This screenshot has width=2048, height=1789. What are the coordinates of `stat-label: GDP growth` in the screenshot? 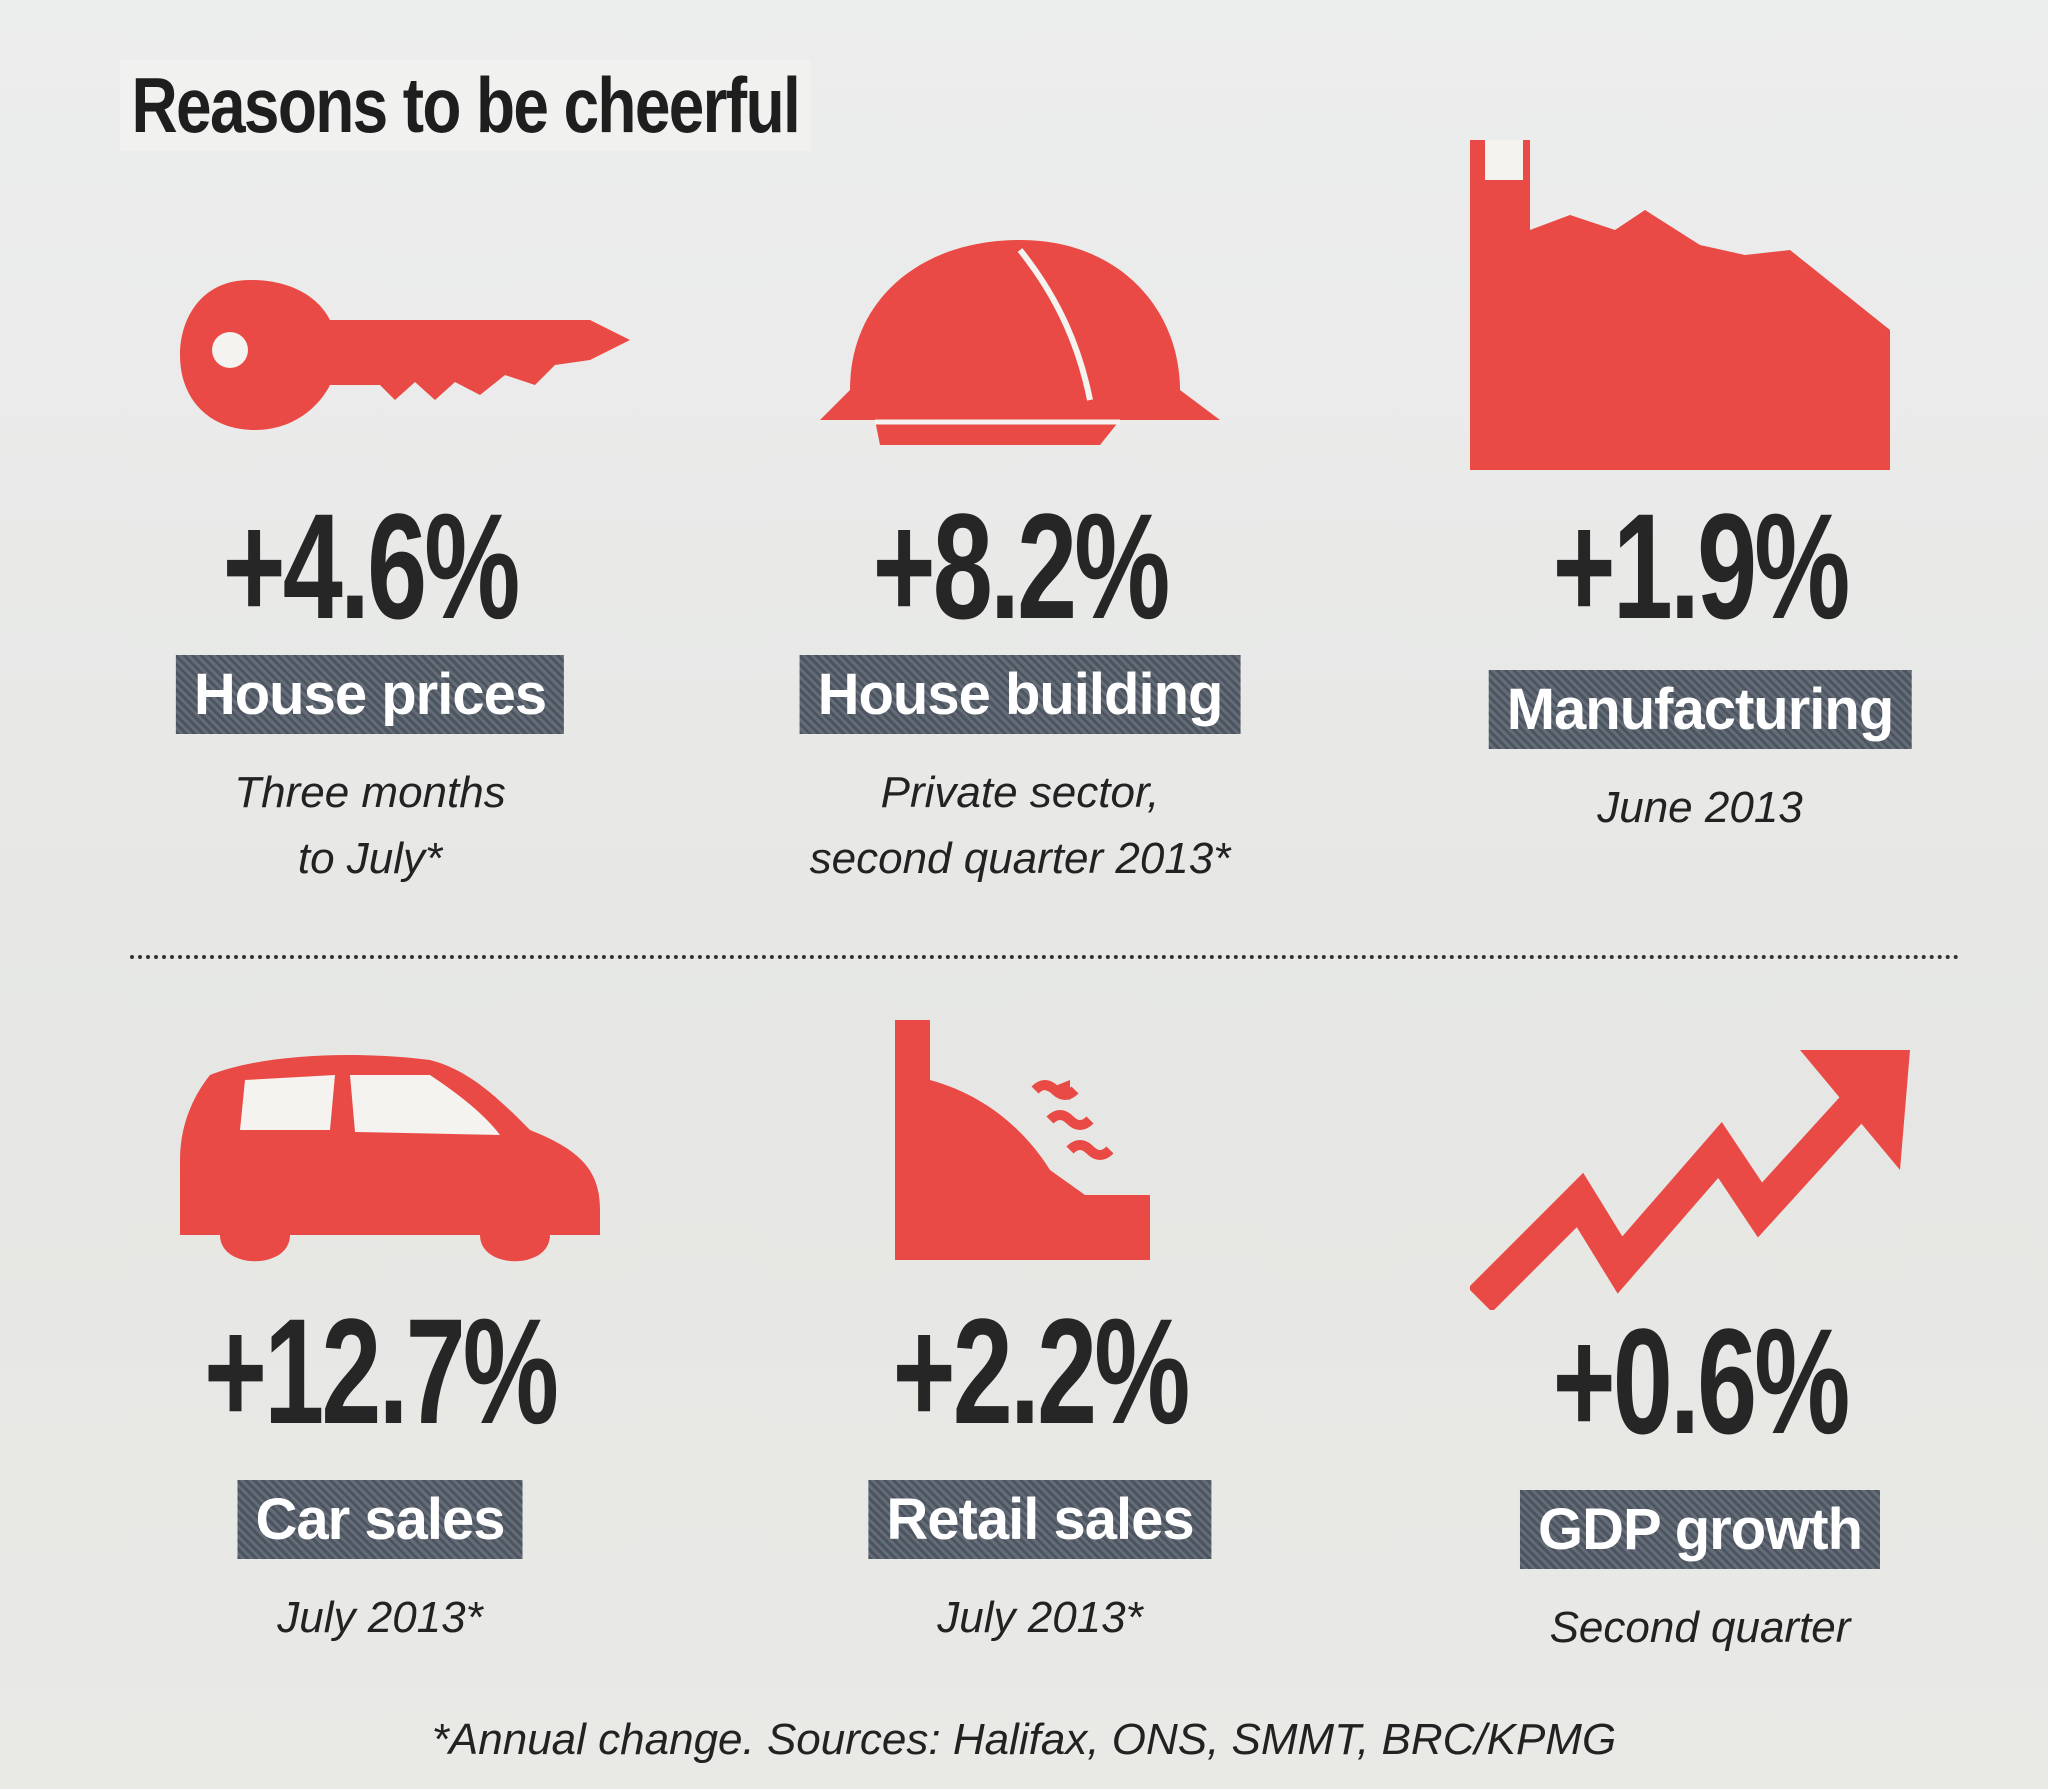 It's located at (1700, 1529).